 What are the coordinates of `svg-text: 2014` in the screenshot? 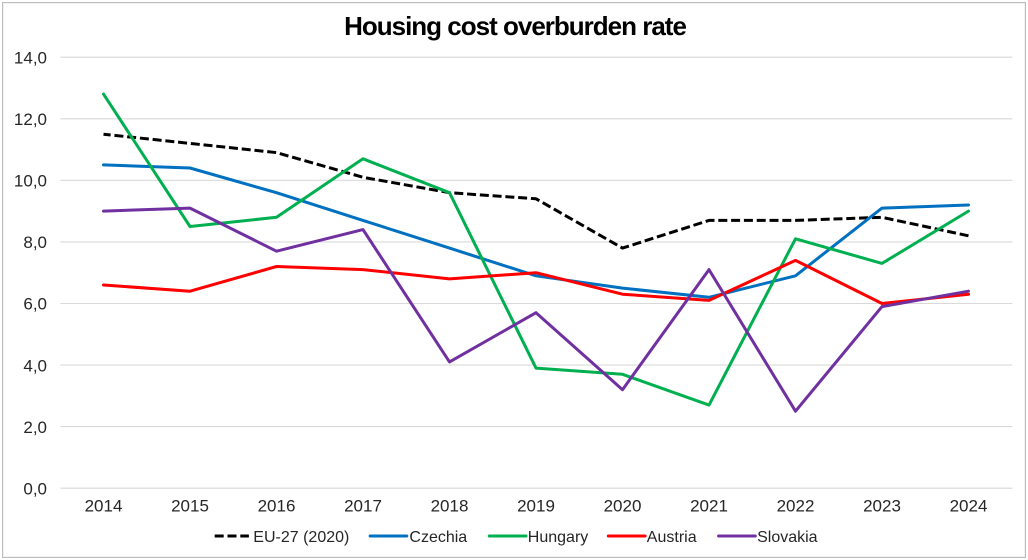 It's located at (104, 506).